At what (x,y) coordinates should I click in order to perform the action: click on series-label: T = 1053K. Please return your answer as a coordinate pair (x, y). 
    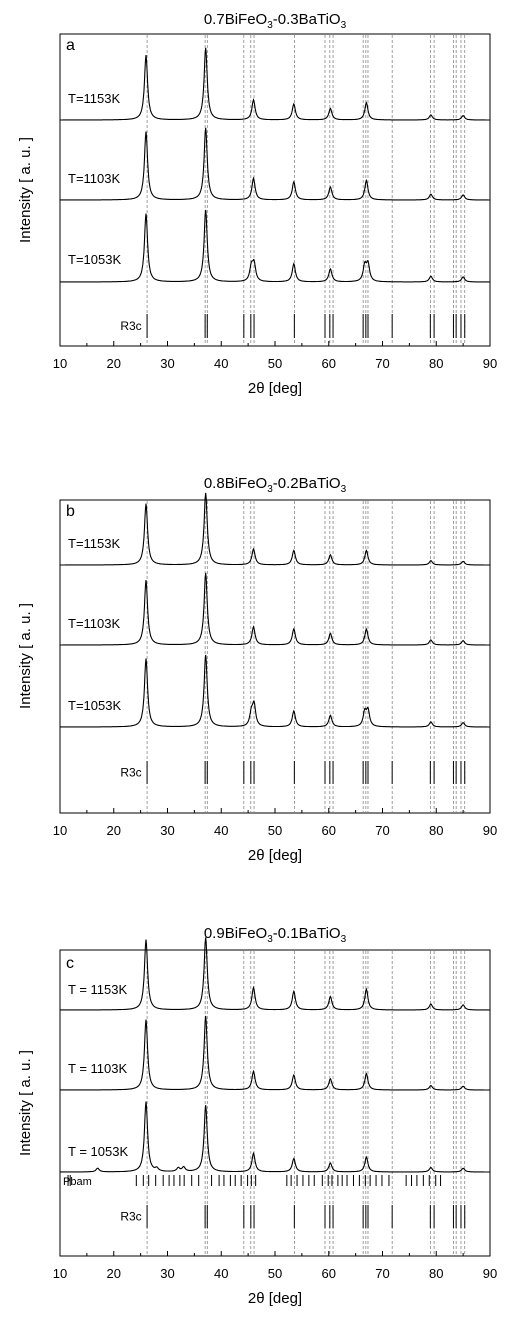
    Looking at the image, I should click on (98, 1151).